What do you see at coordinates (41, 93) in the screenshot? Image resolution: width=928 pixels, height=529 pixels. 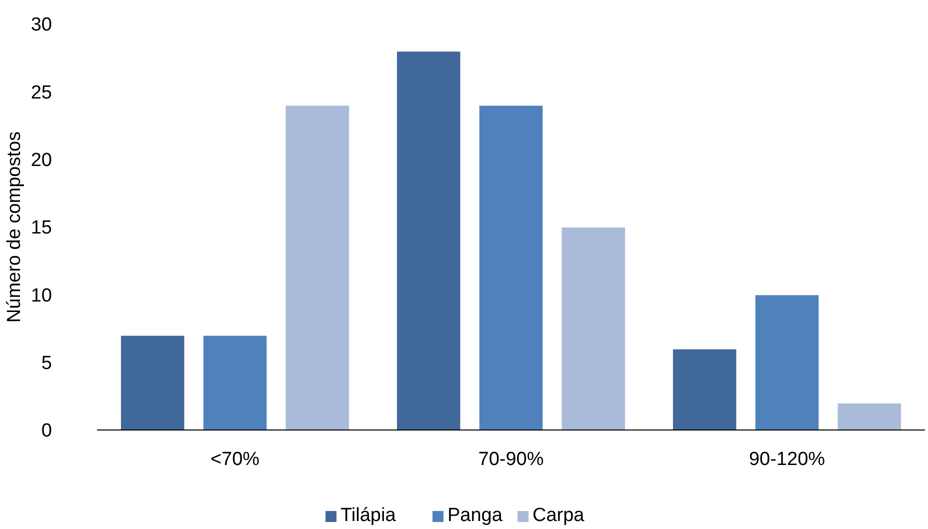 I see `y-tick-label: 25` at bounding box center [41, 93].